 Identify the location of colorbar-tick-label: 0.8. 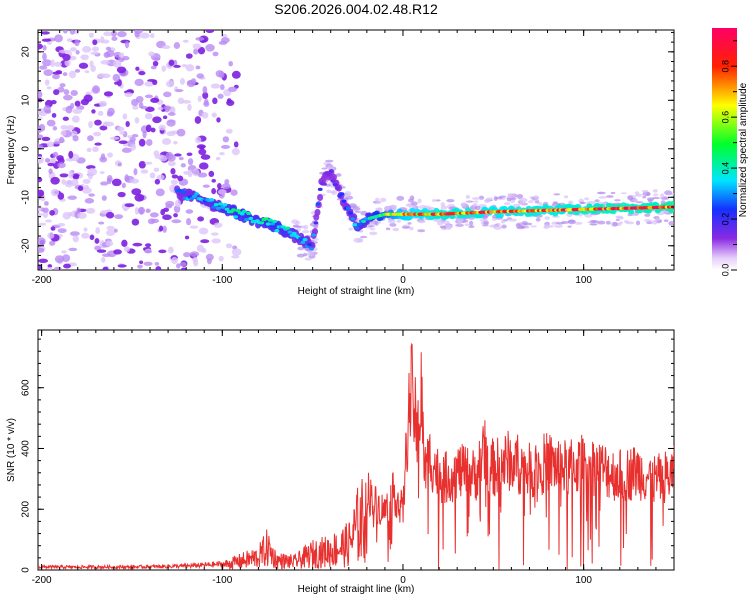
(725, 66).